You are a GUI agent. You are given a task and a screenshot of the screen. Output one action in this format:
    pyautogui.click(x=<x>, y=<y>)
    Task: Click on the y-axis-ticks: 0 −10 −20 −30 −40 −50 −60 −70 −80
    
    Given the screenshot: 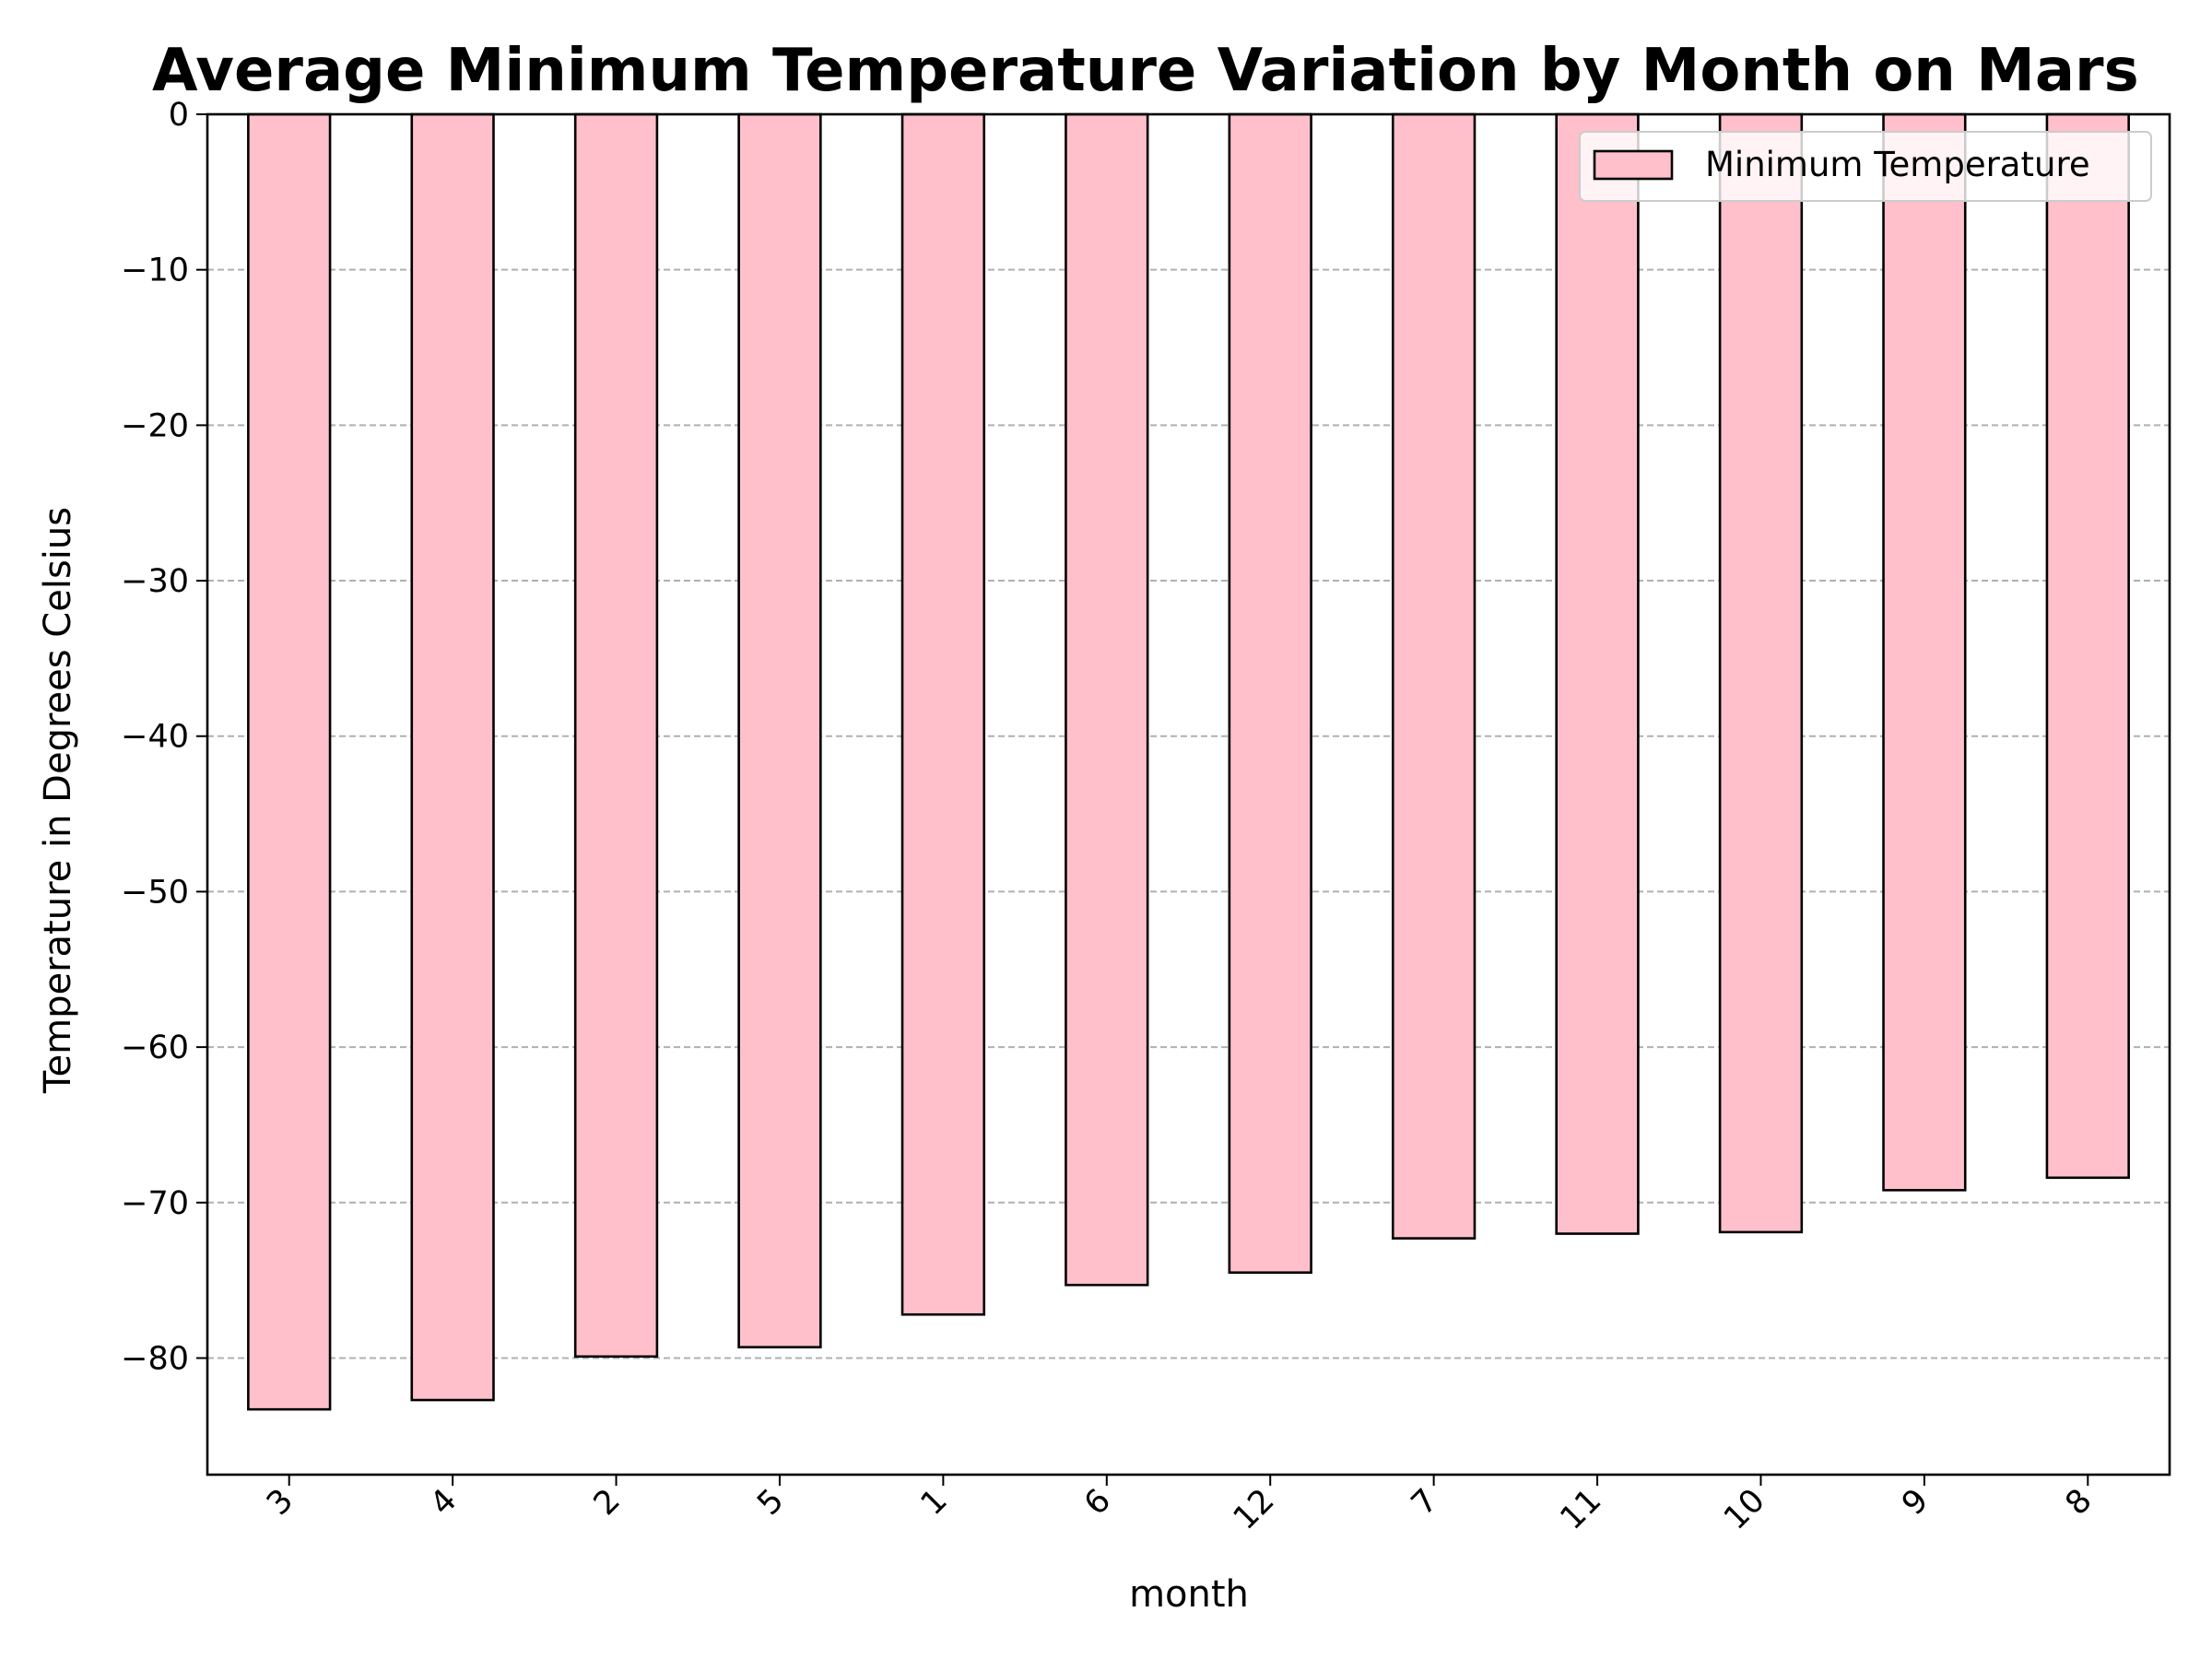 What is the action you would take?
    pyautogui.click(x=164, y=737)
    